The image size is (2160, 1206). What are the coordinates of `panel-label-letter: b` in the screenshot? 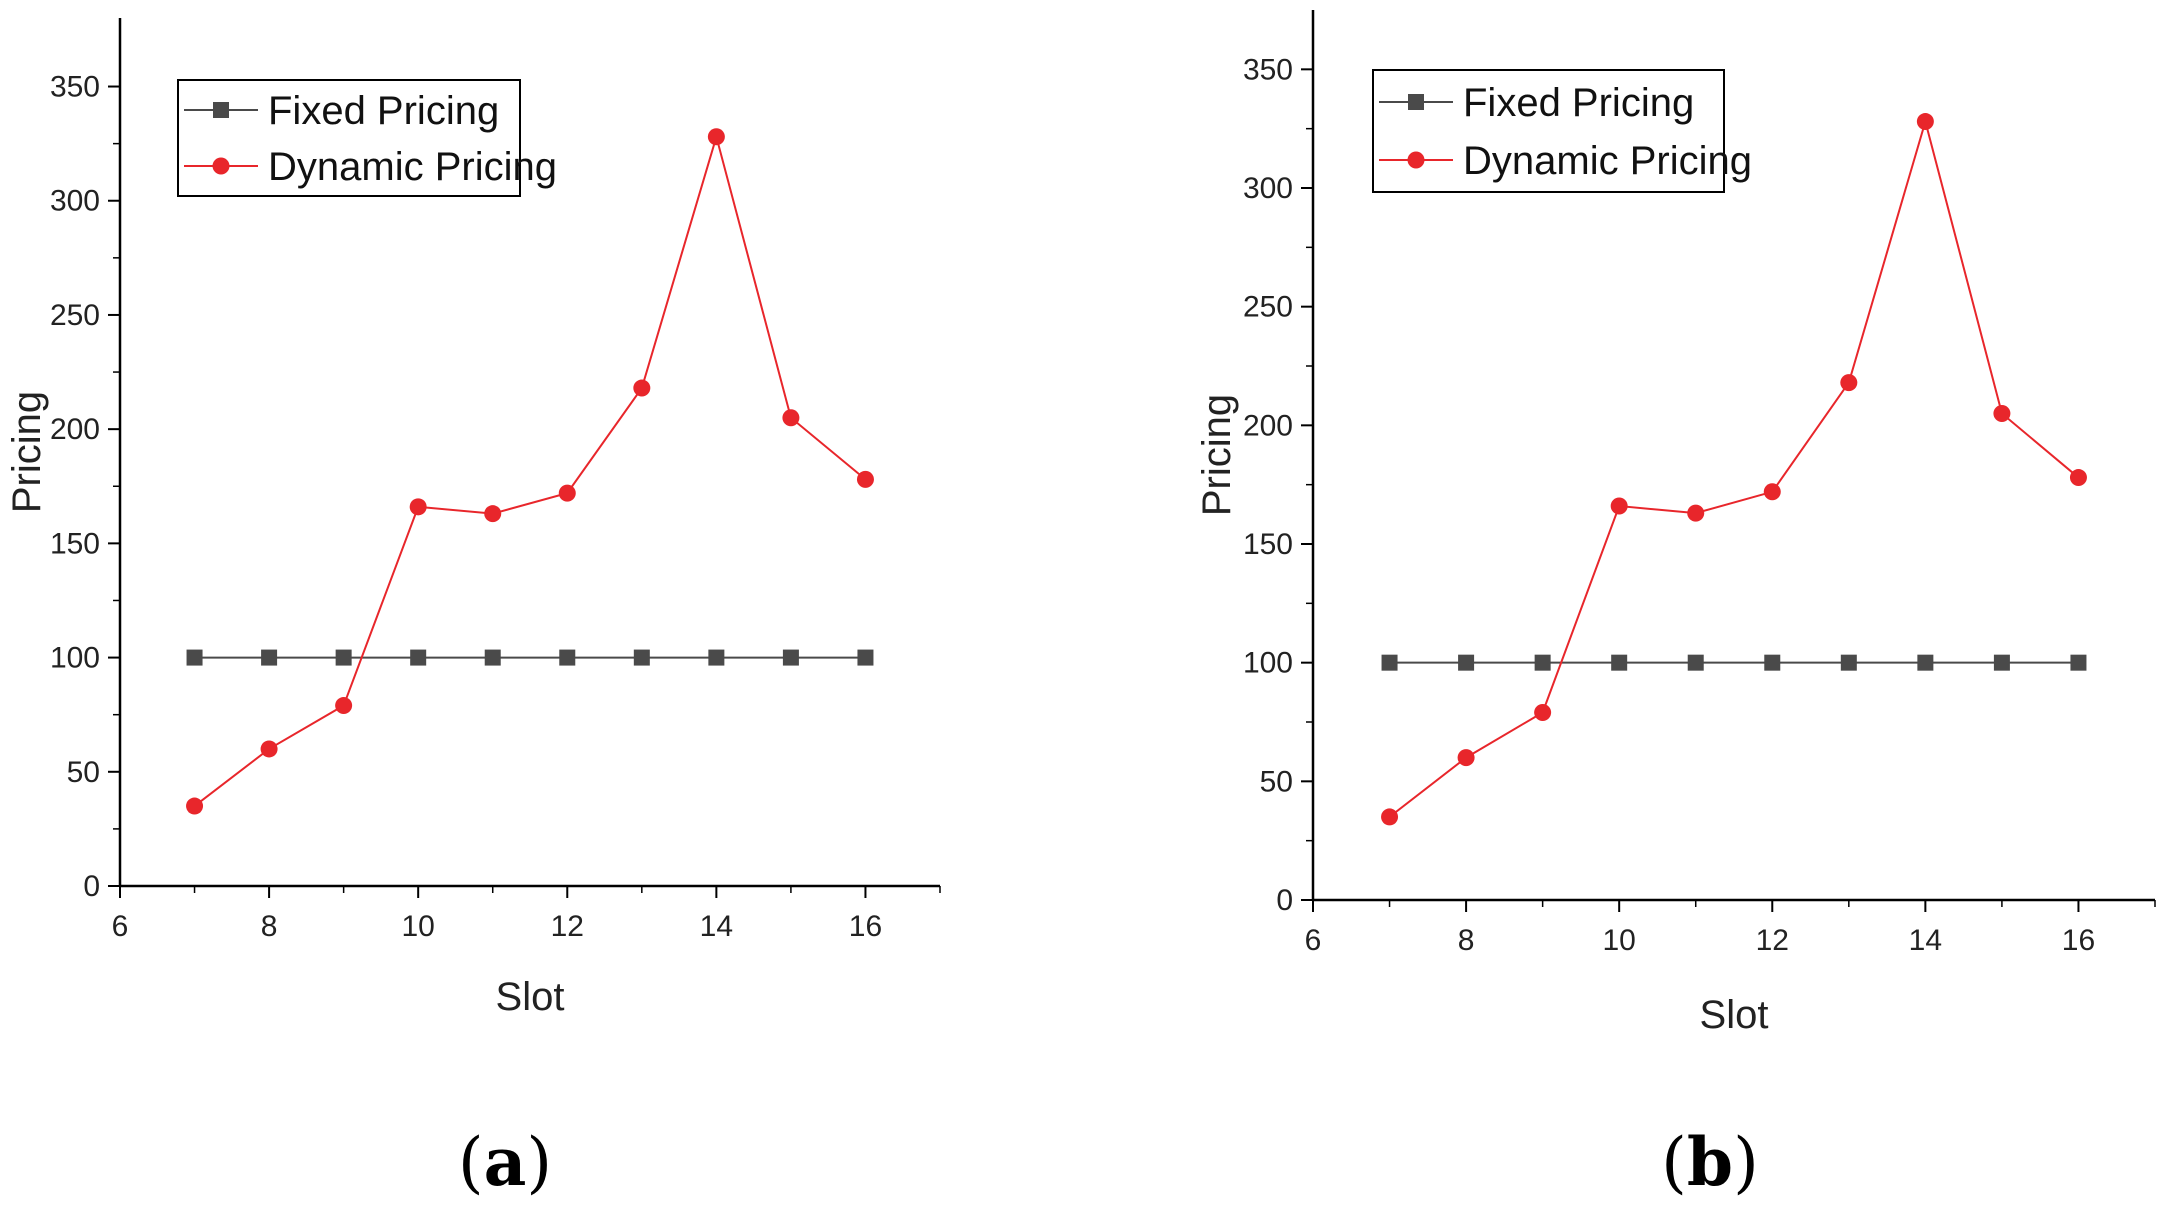 It's located at (1710, 1162).